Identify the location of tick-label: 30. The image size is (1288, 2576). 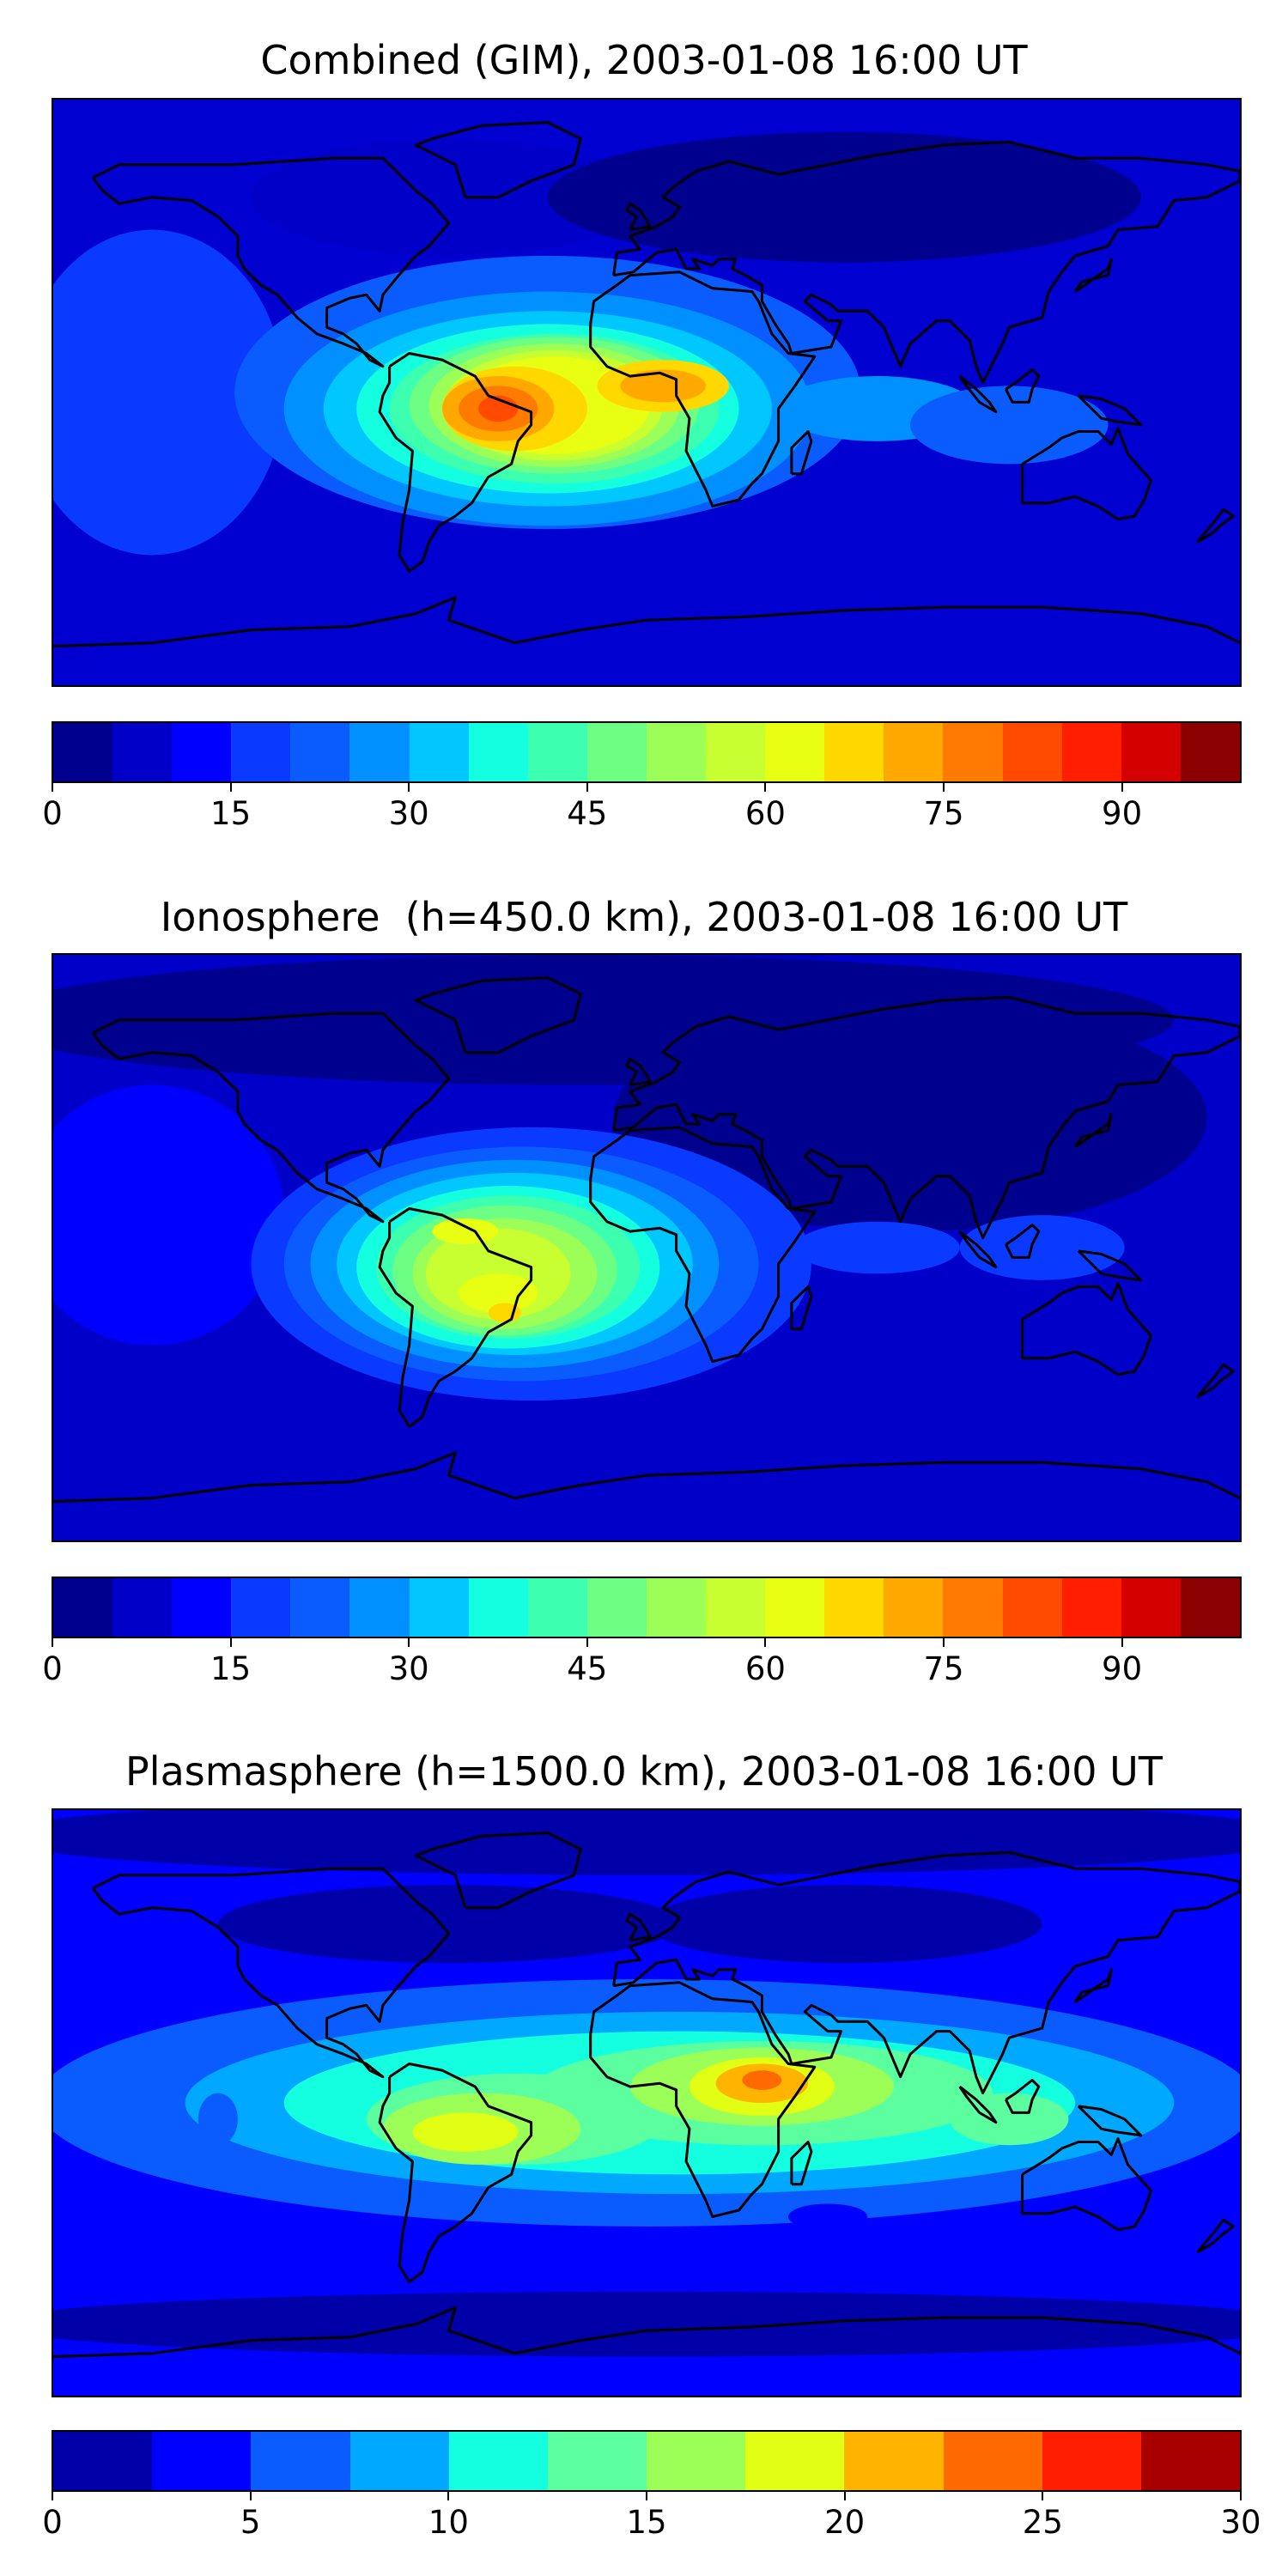
(409, 813).